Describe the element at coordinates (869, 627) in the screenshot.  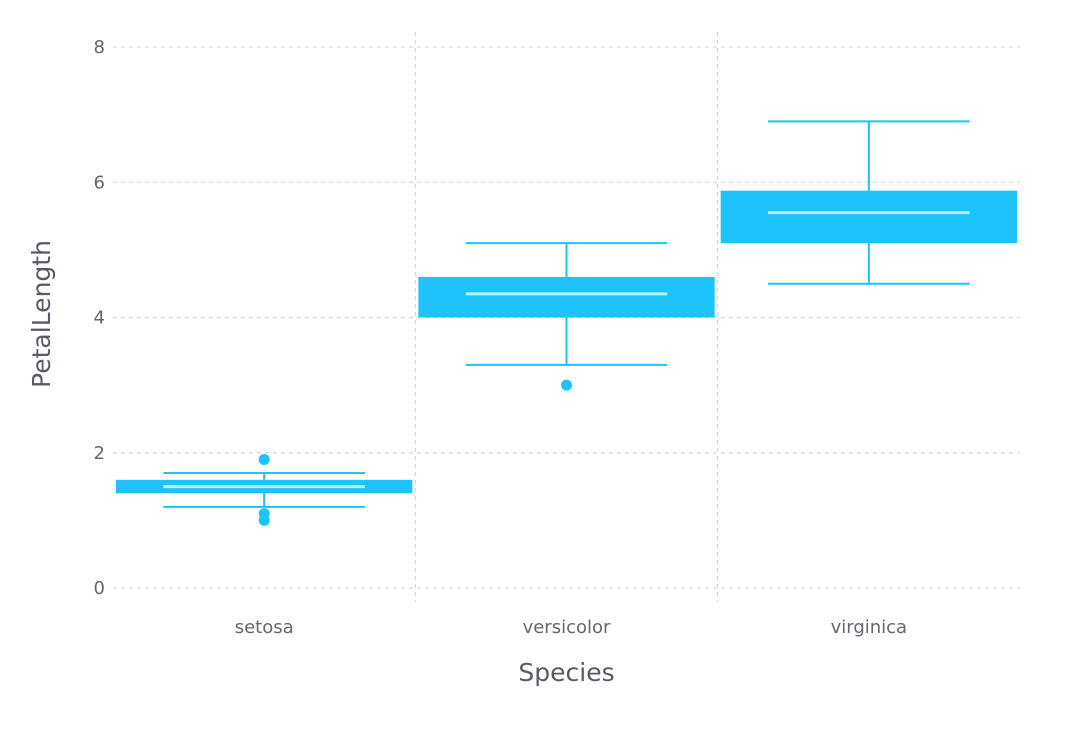
I see `x-tick-label: virginica` at that location.